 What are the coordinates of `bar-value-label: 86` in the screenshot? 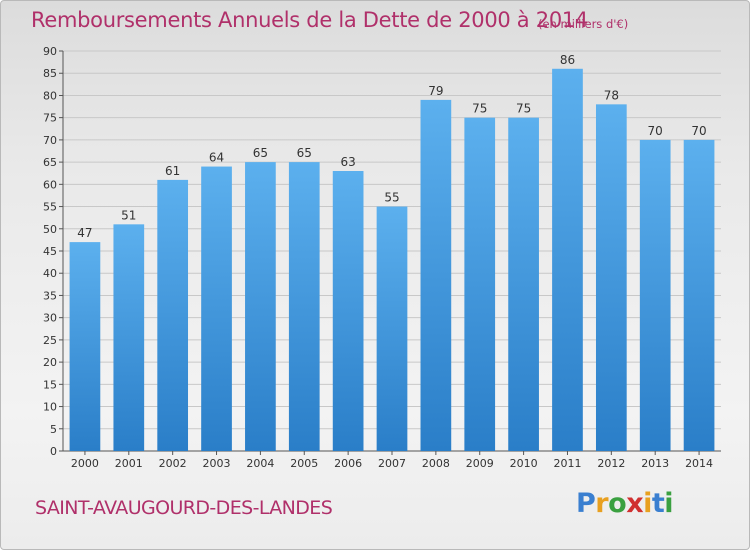 It's located at (567, 60).